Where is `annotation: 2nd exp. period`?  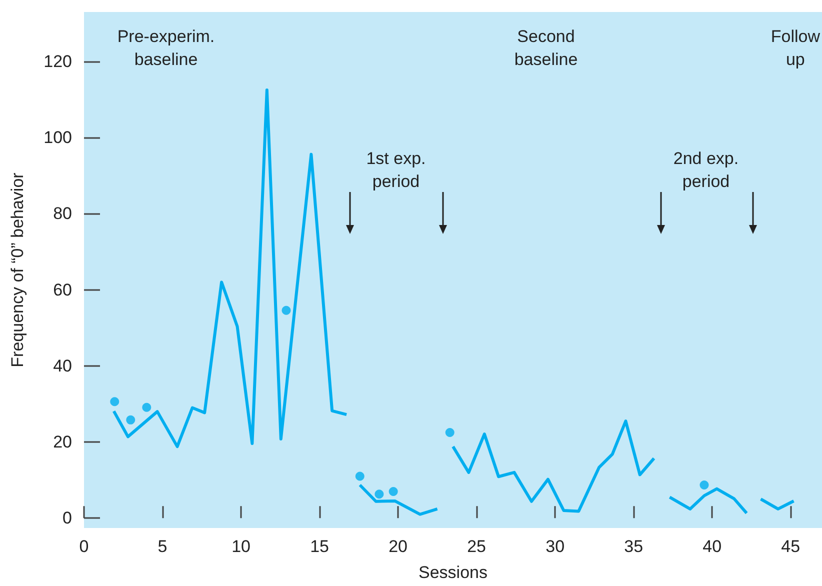
annotation: 2nd exp. period is located at coordinates (706, 170).